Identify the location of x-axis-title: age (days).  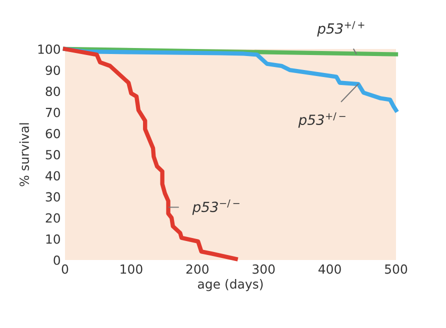
(230, 285).